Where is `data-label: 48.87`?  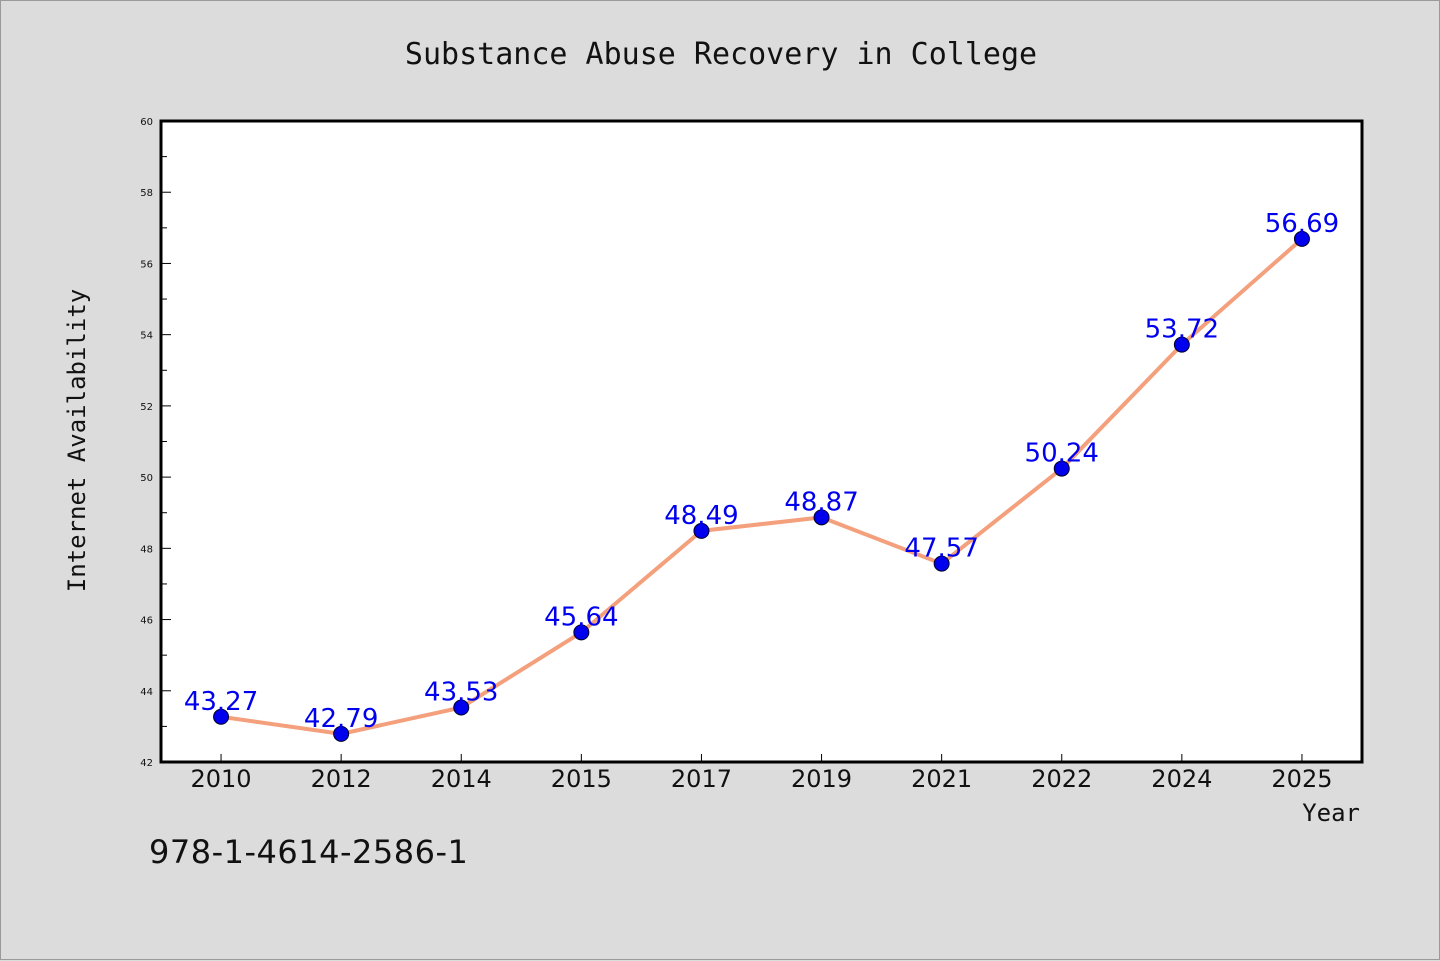 data-label: 48.87 is located at coordinates (821, 502).